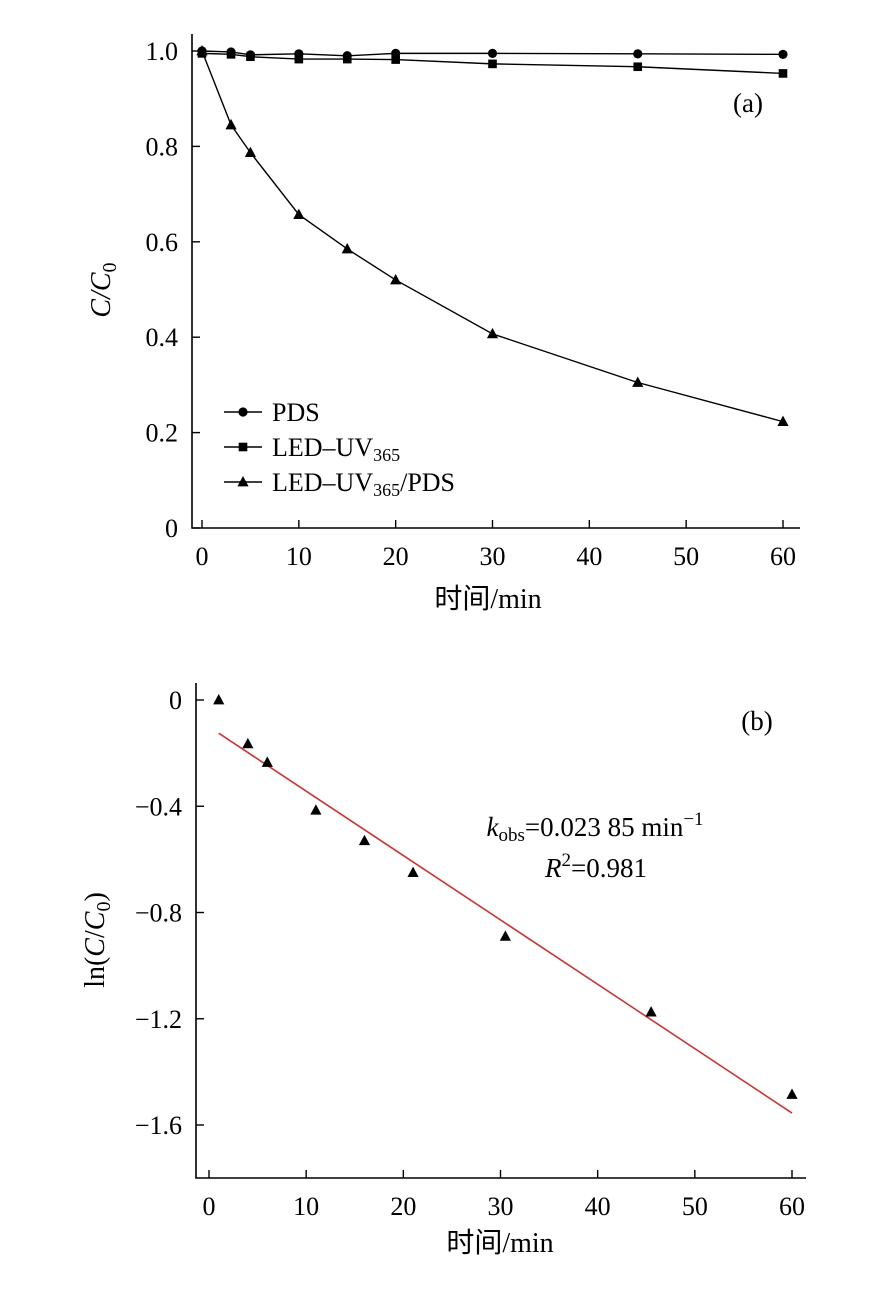 The height and width of the screenshot is (1300, 886). I want to click on legend-marker-square, so click(243, 447).